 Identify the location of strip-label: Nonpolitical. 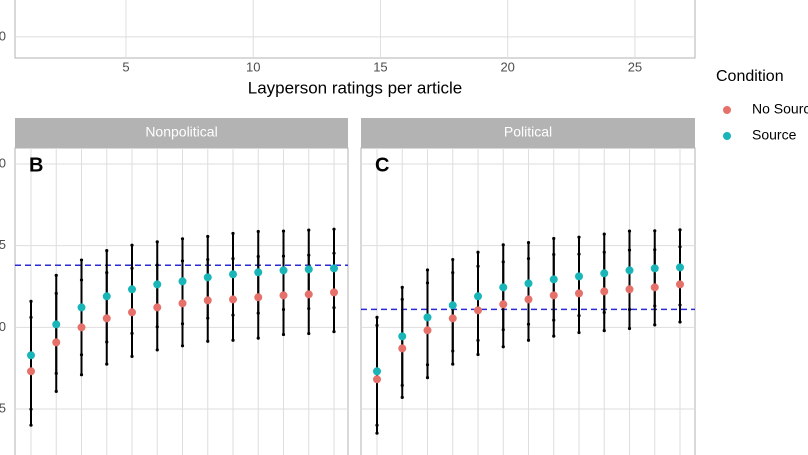
(181, 132).